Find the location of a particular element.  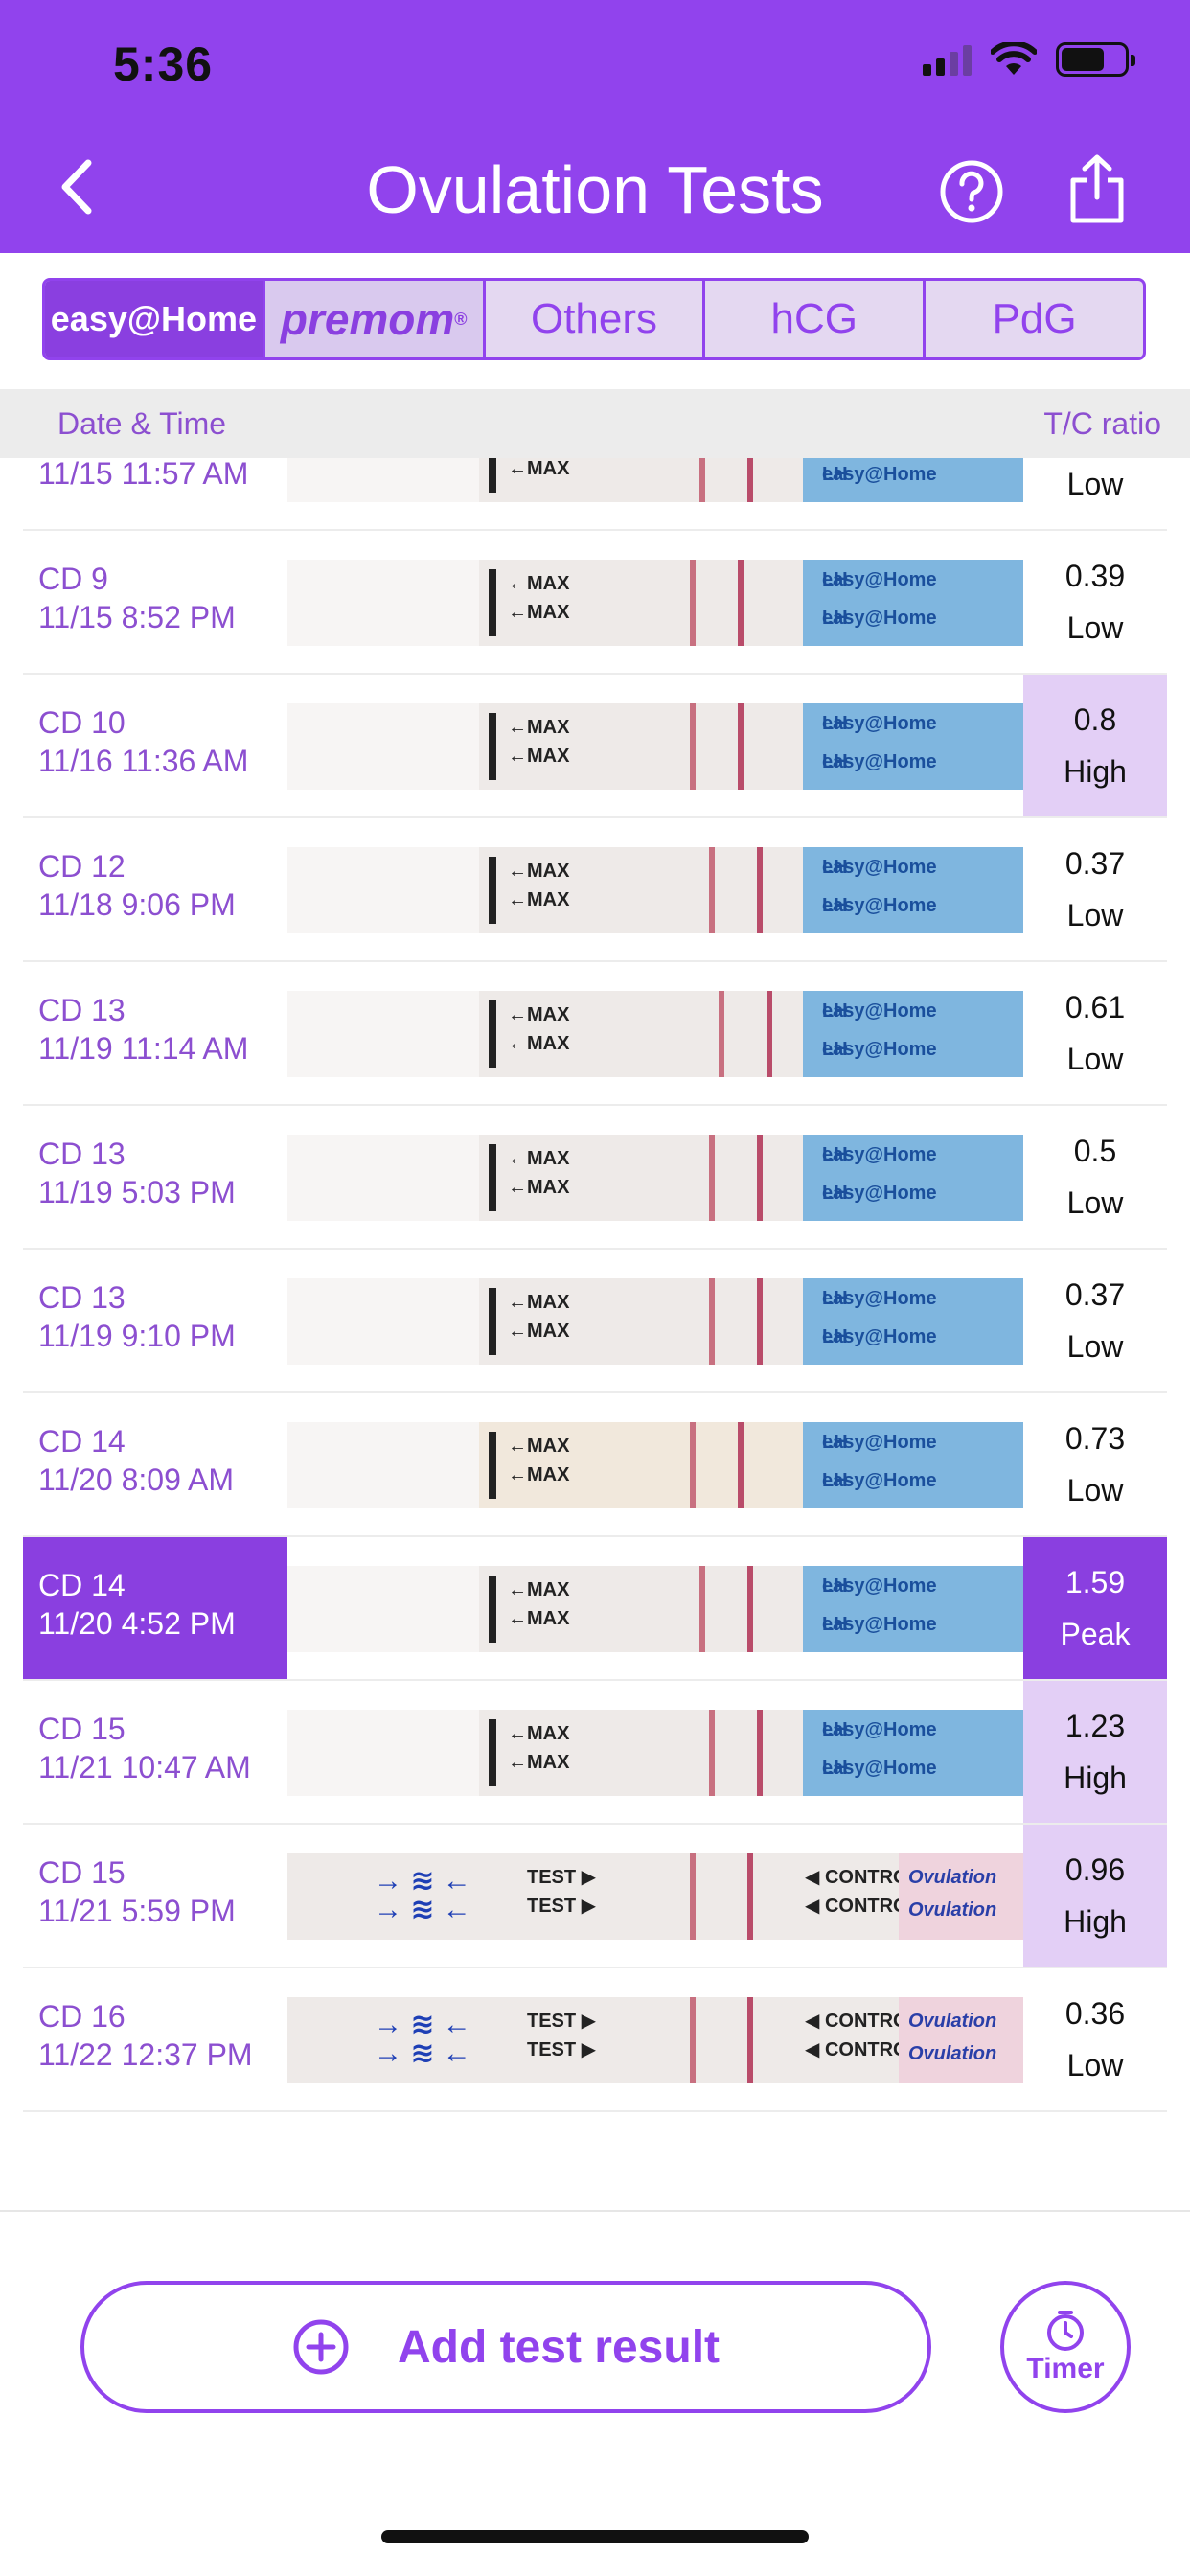

tc-ratio-cell: 1.23 High is located at coordinates (1095, 1752).